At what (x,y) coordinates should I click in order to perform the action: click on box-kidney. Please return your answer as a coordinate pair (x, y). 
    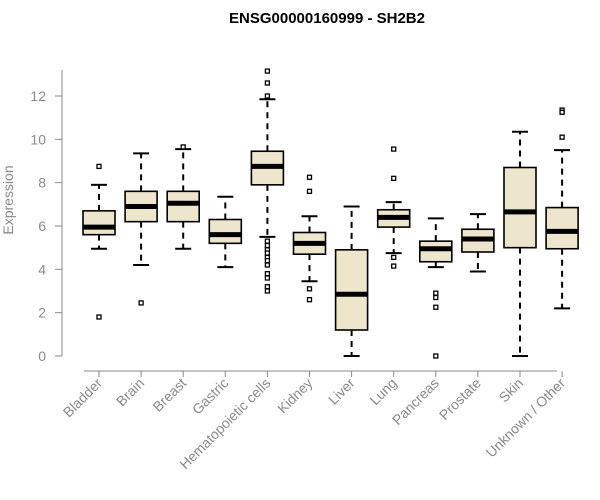
    Looking at the image, I should click on (309, 238).